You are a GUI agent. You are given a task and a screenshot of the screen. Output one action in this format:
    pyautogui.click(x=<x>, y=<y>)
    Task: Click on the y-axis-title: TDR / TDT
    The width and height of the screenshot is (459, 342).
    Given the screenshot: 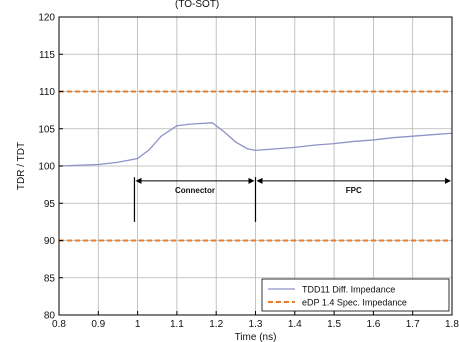 What is the action you would take?
    pyautogui.click(x=21, y=166)
    